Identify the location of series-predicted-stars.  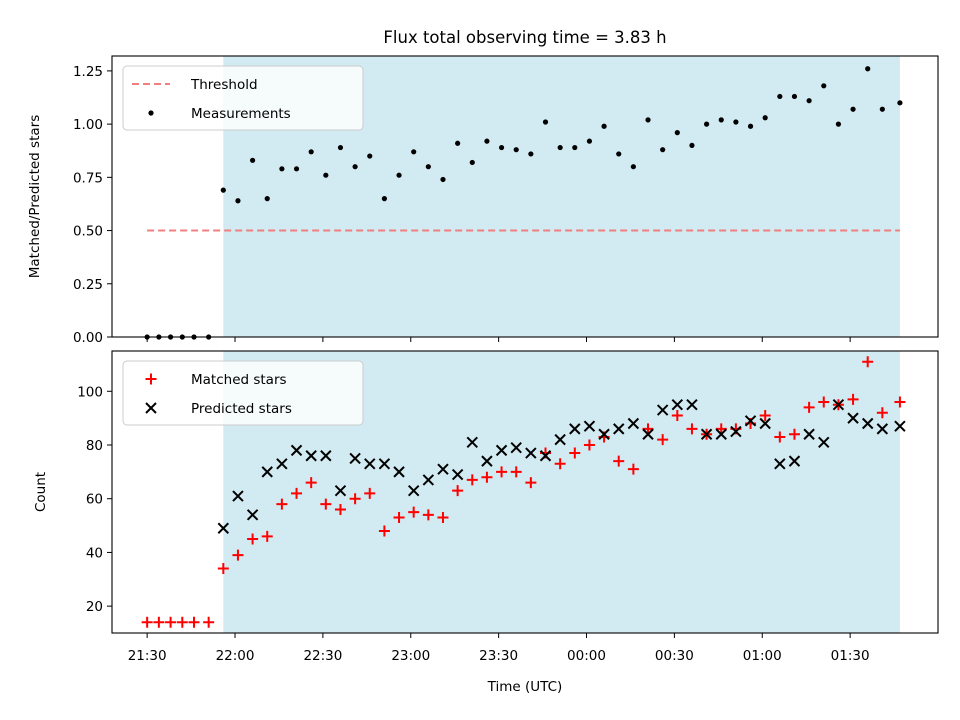
(561, 466).